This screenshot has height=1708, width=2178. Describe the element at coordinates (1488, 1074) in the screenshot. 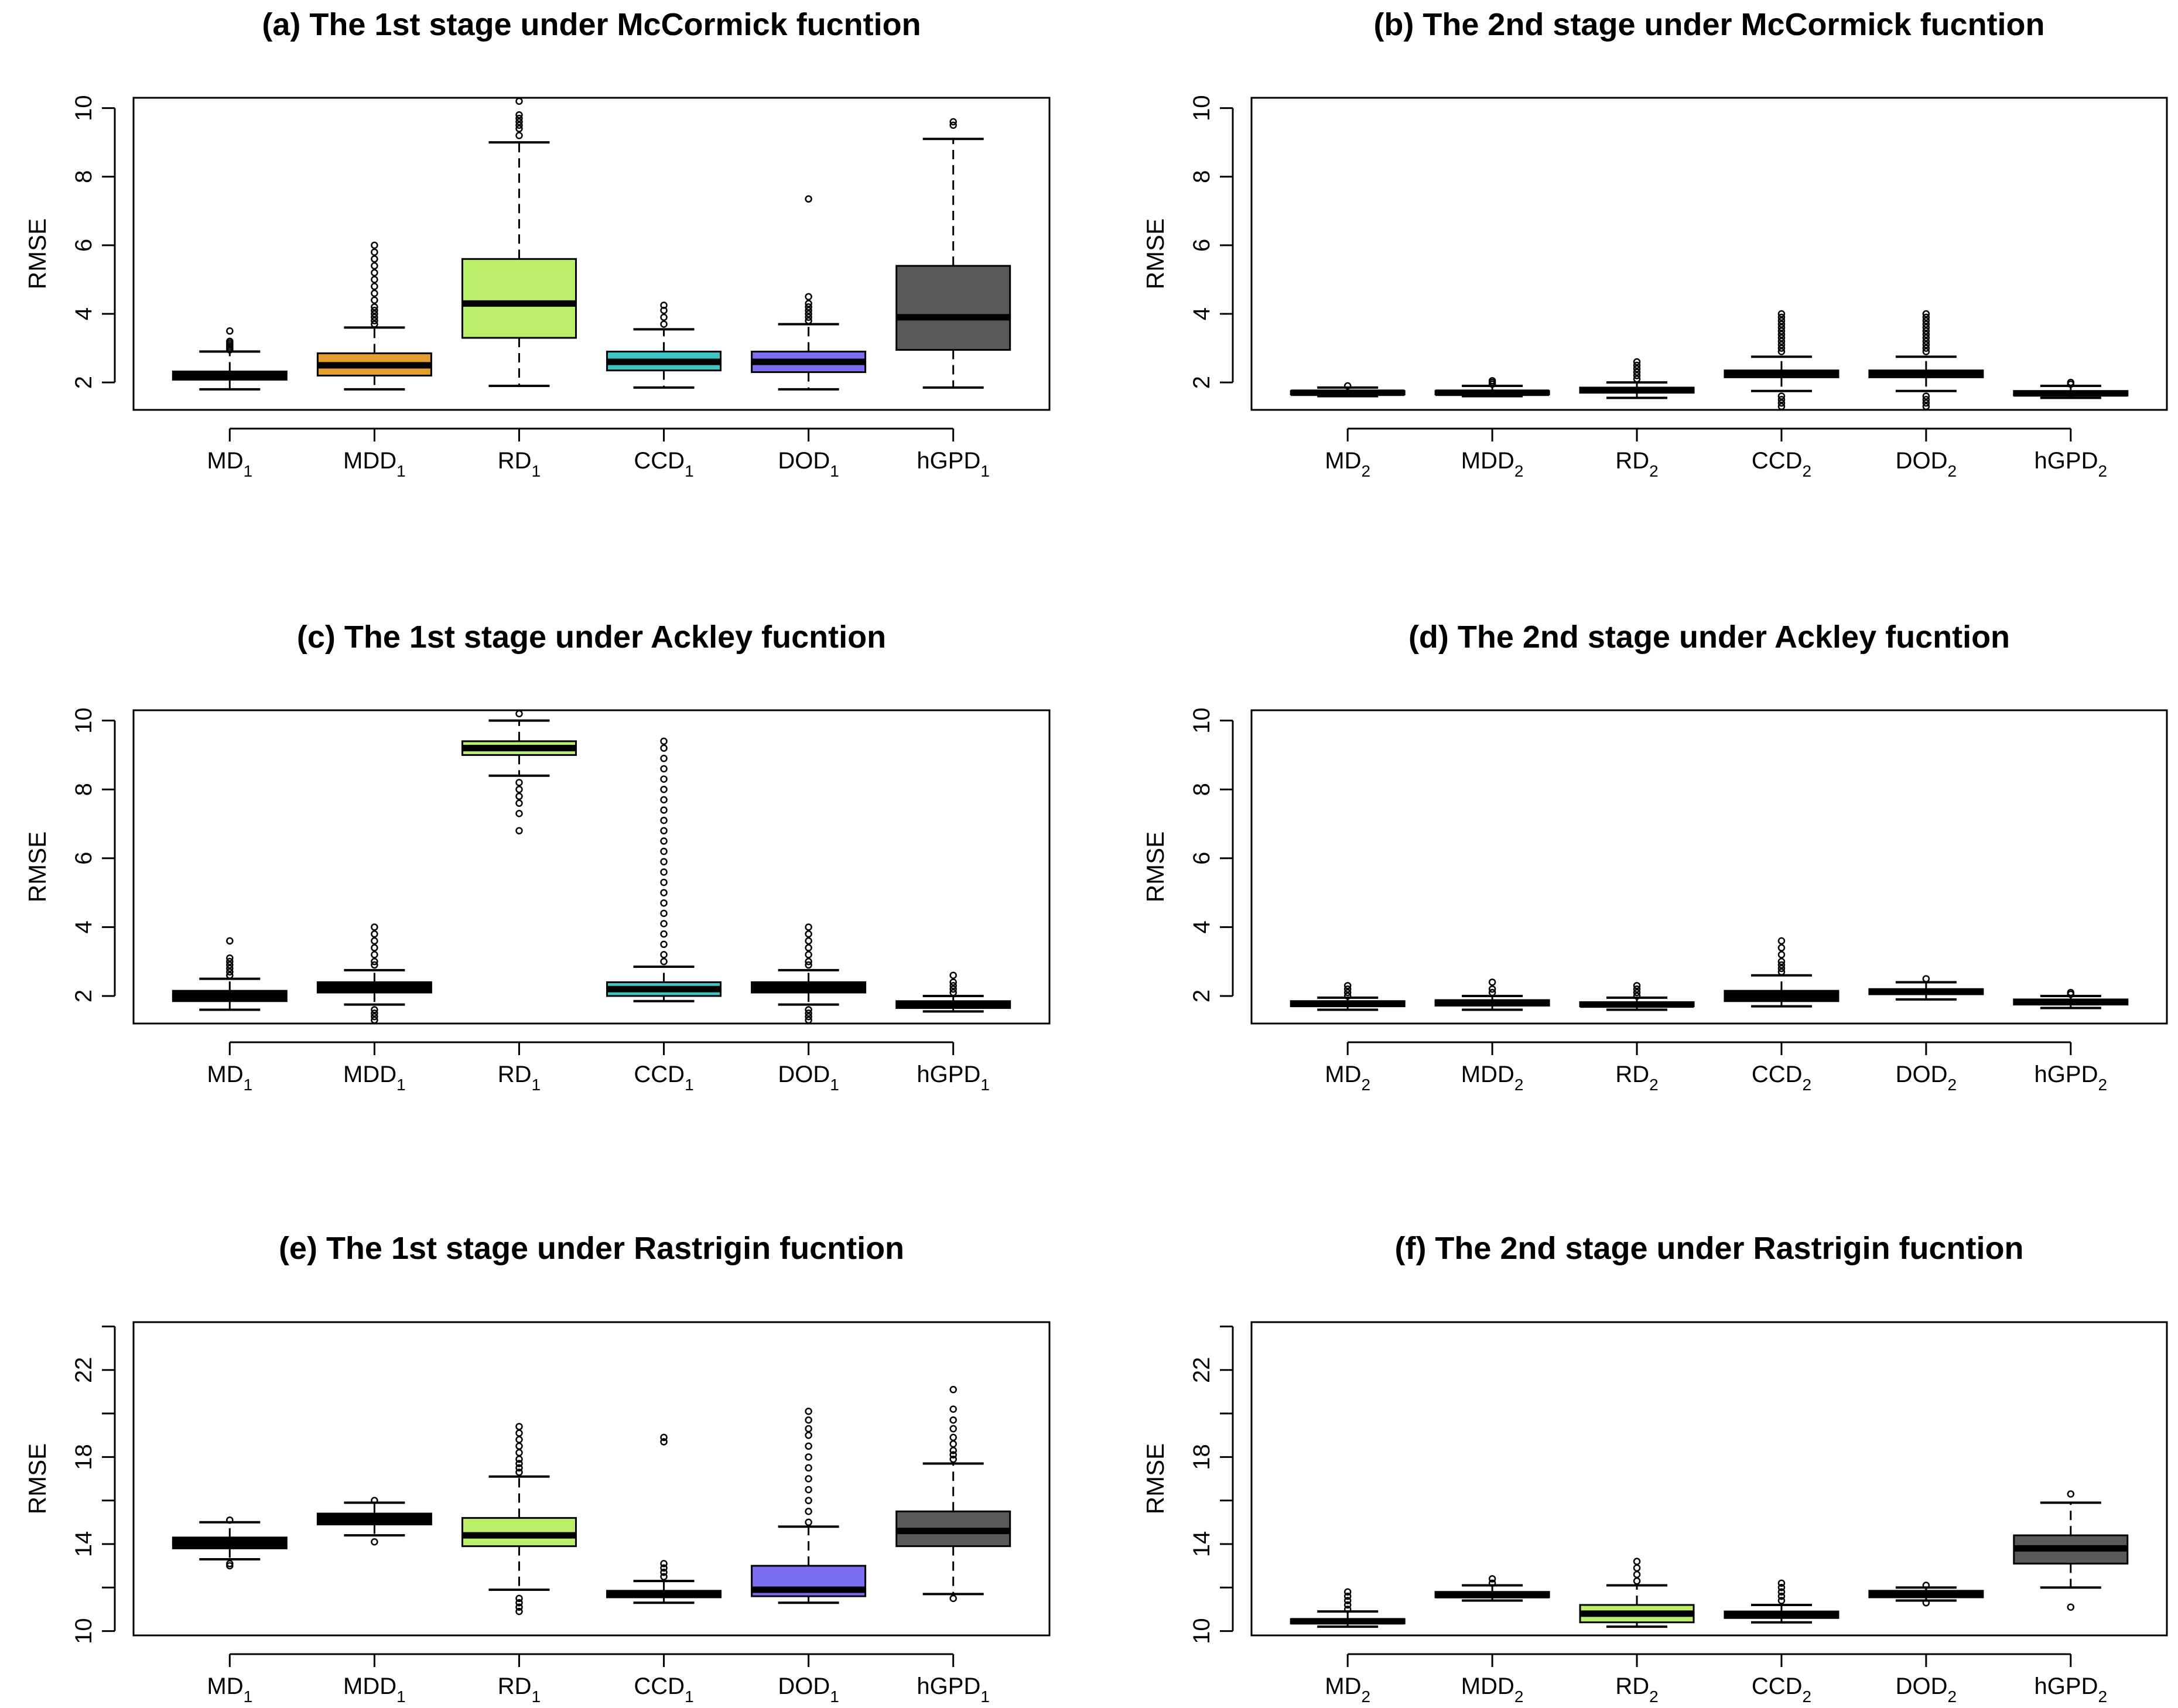

I see `x-tick-label-name: MDD` at that location.